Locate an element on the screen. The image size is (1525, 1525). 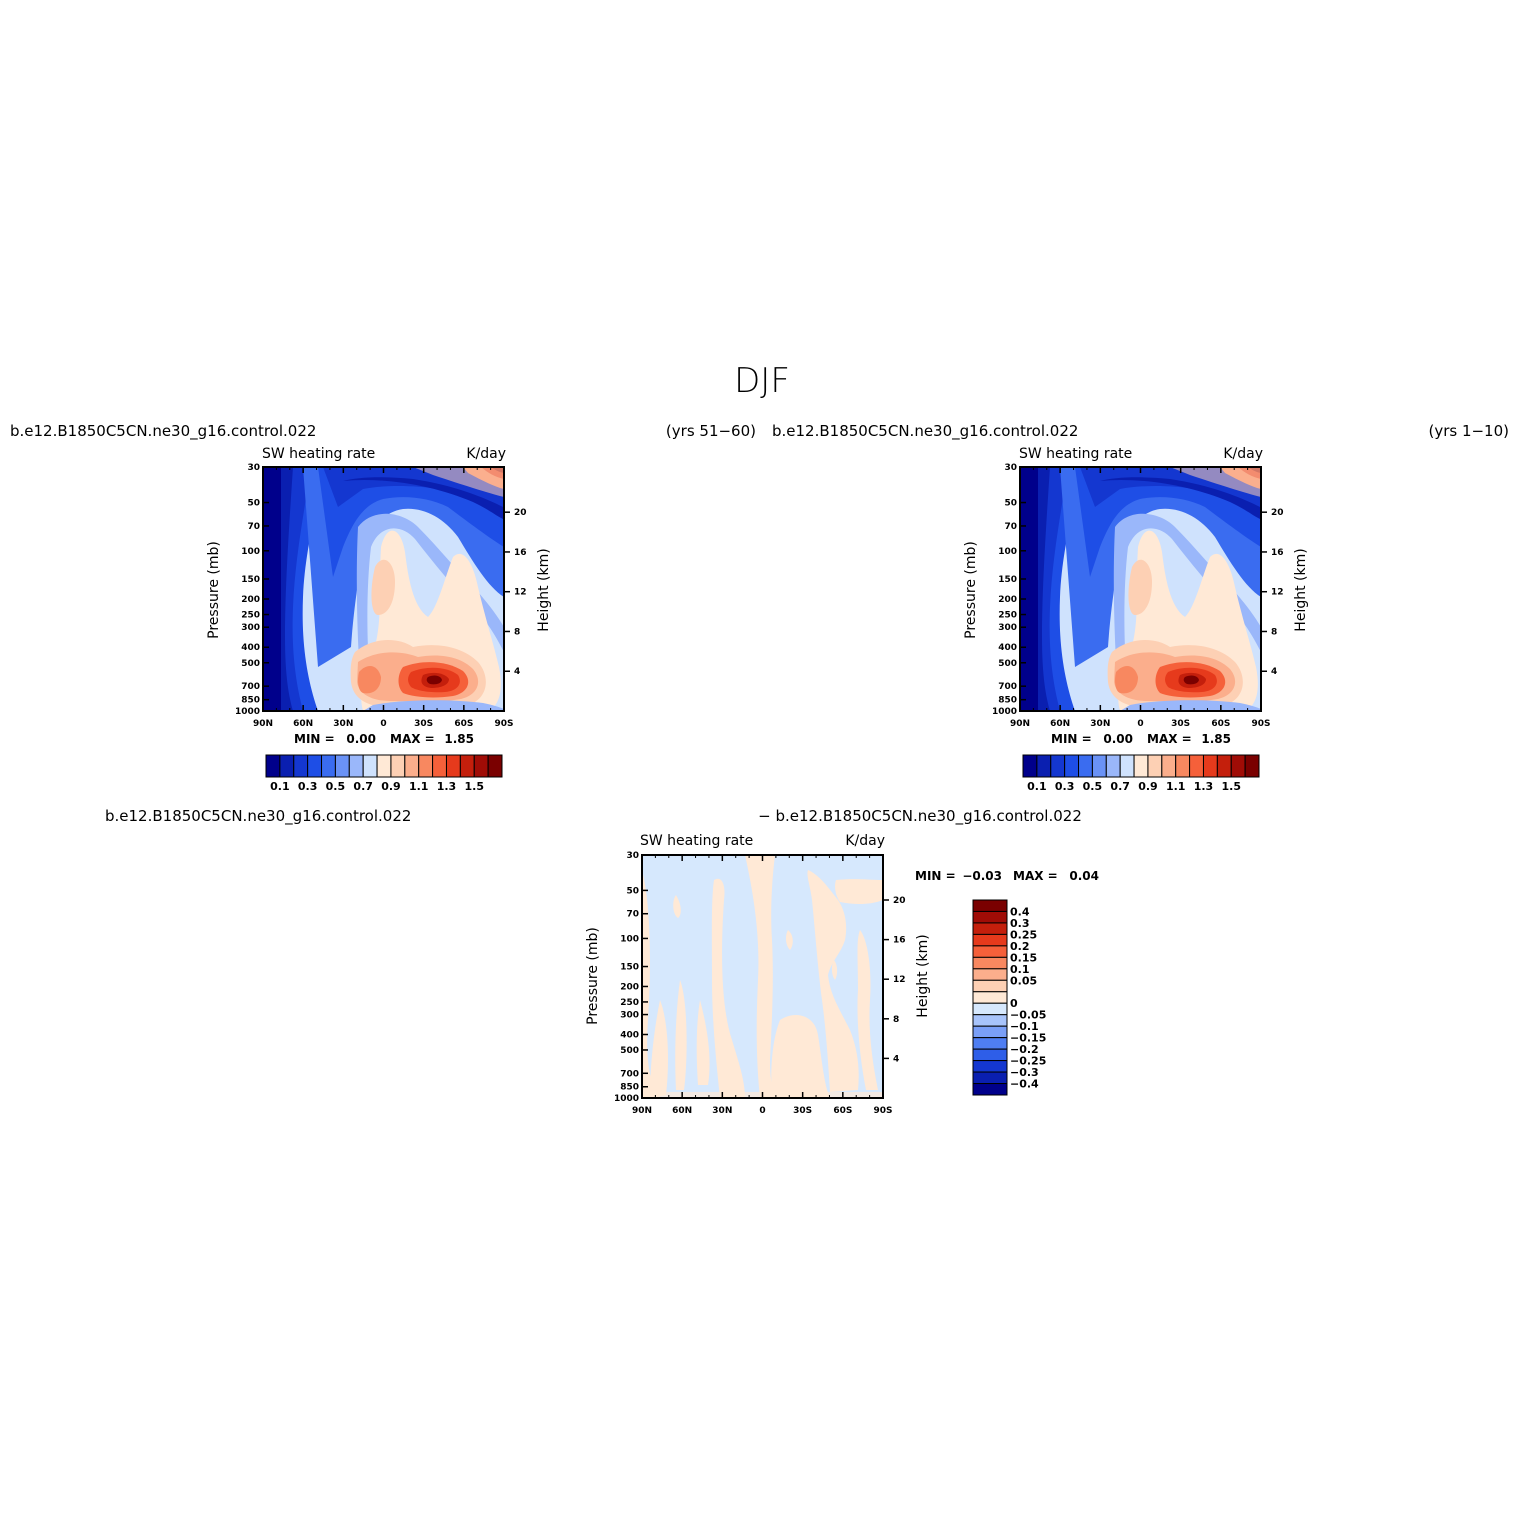
y-tick-label: 850 is located at coordinates (629, 1088).